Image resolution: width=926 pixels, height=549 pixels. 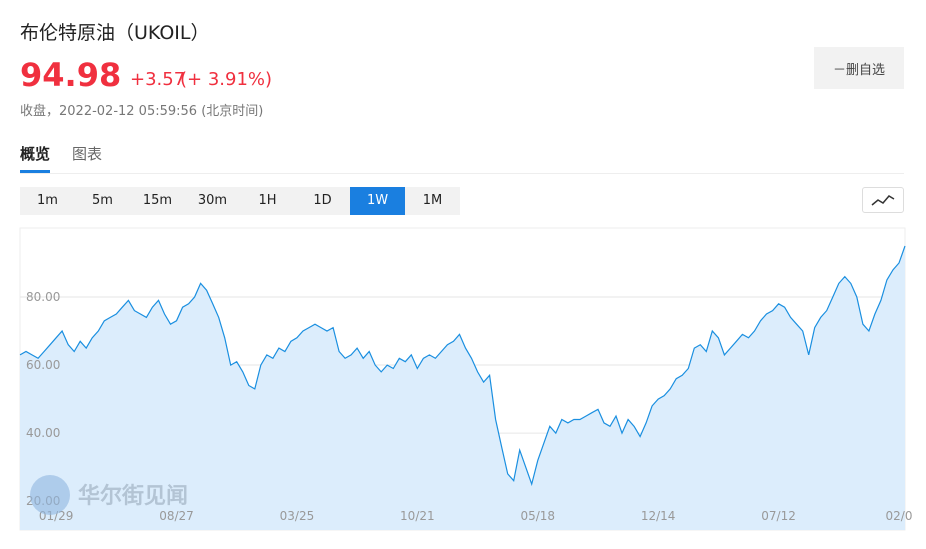 What do you see at coordinates (322, 200) in the screenshot?
I see `interval-button: 1D` at bounding box center [322, 200].